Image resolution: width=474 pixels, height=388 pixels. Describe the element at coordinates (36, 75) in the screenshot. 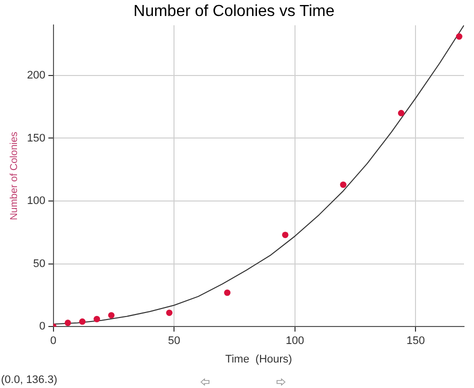

I see `y-tick-label: 200` at that location.